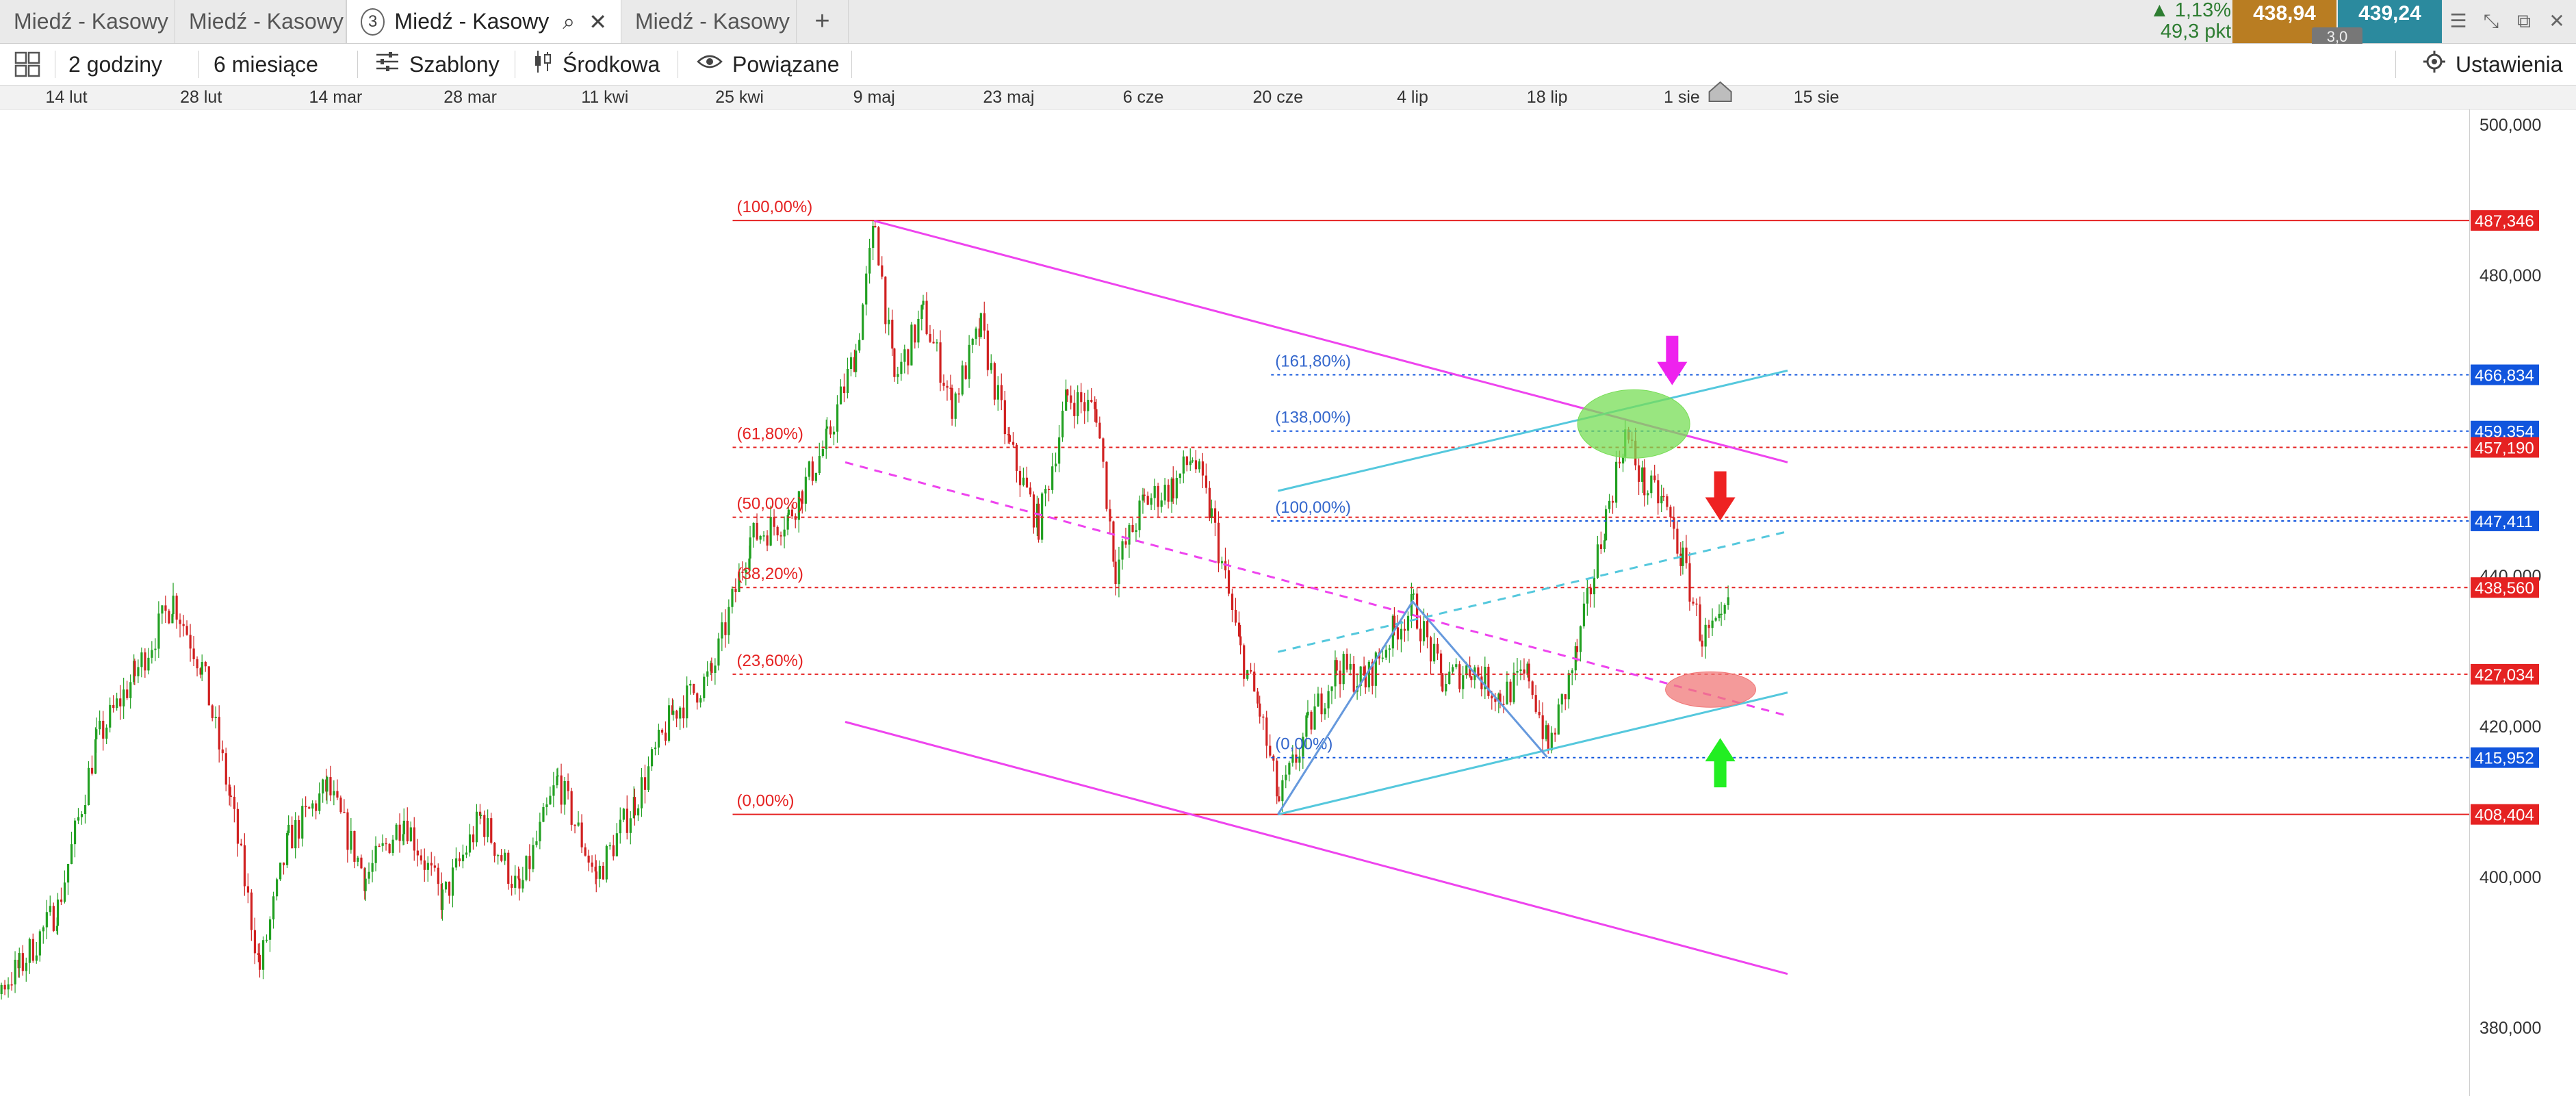 The width and height of the screenshot is (2576, 1096). What do you see at coordinates (266, 64) in the screenshot?
I see `range-selector: 6 miesiące` at bounding box center [266, 64].